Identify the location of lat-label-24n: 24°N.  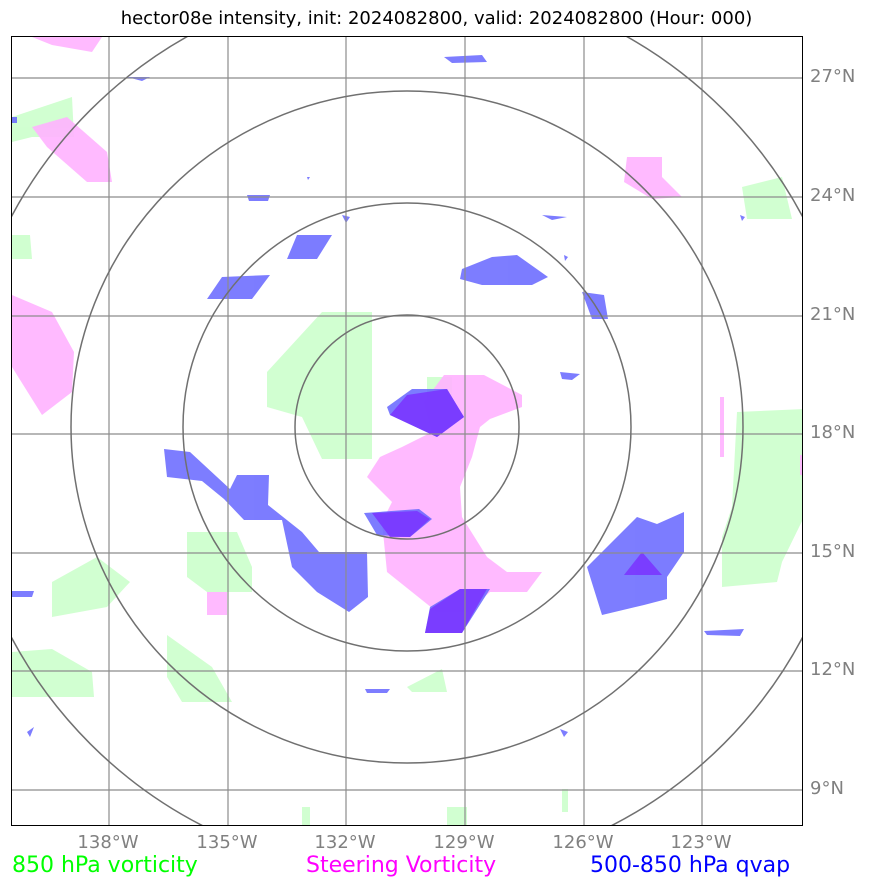
(833, 195).